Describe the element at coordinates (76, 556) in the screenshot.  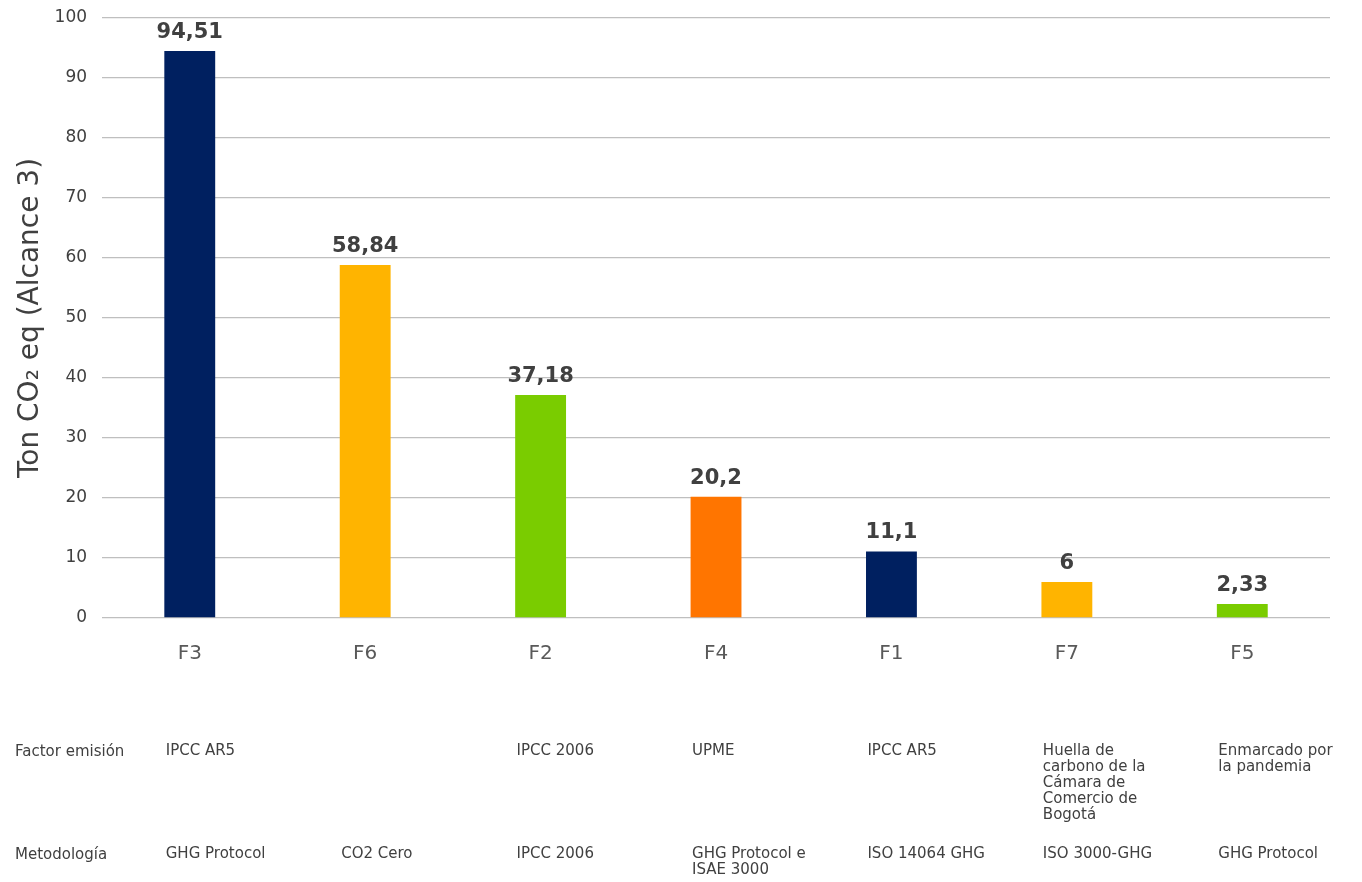
I see `y-tick-label: 10` at that location.